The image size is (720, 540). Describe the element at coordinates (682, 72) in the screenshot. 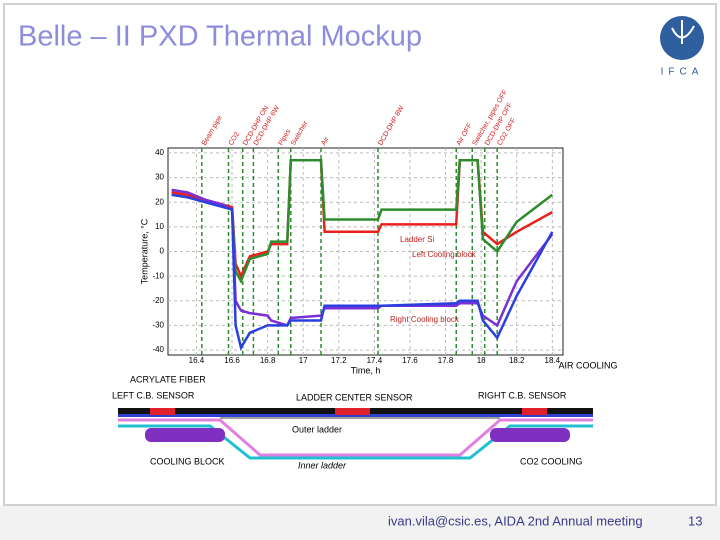

I see `logo-text: IFCA` at that location.